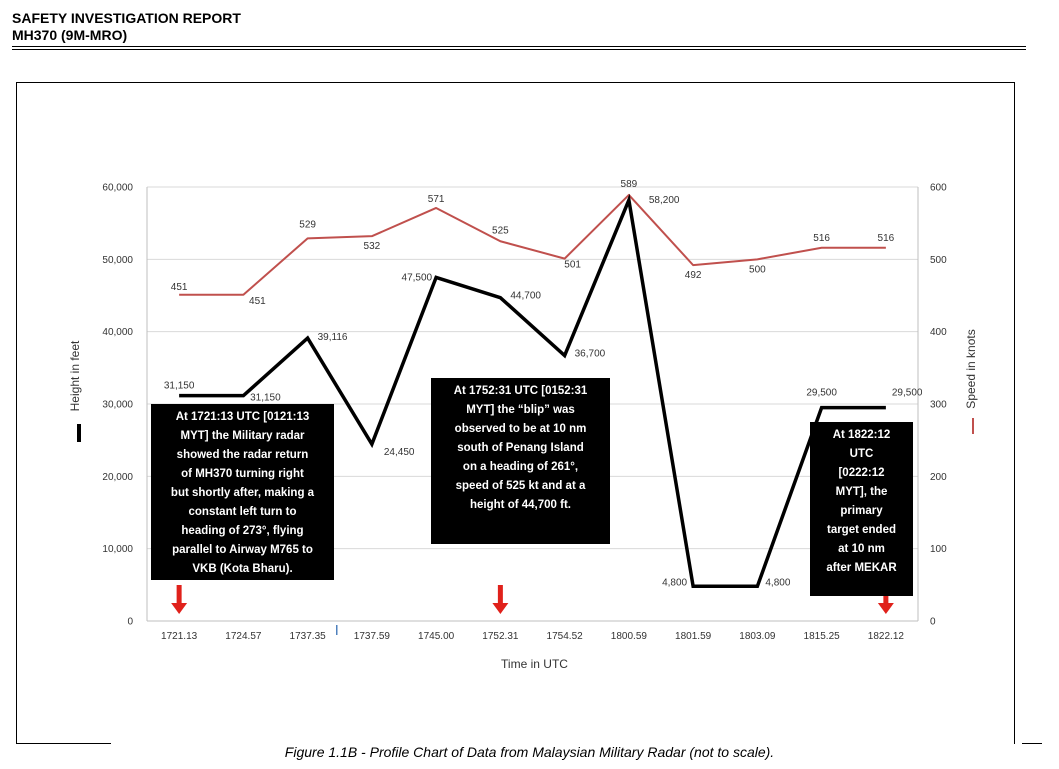 The width and height of the screenshot is (1059, 769). What do you see at coordinates (117, 332) in the screenshot?
I see `y-left-tick-label: 40,000` at bounding box center [117, 332].